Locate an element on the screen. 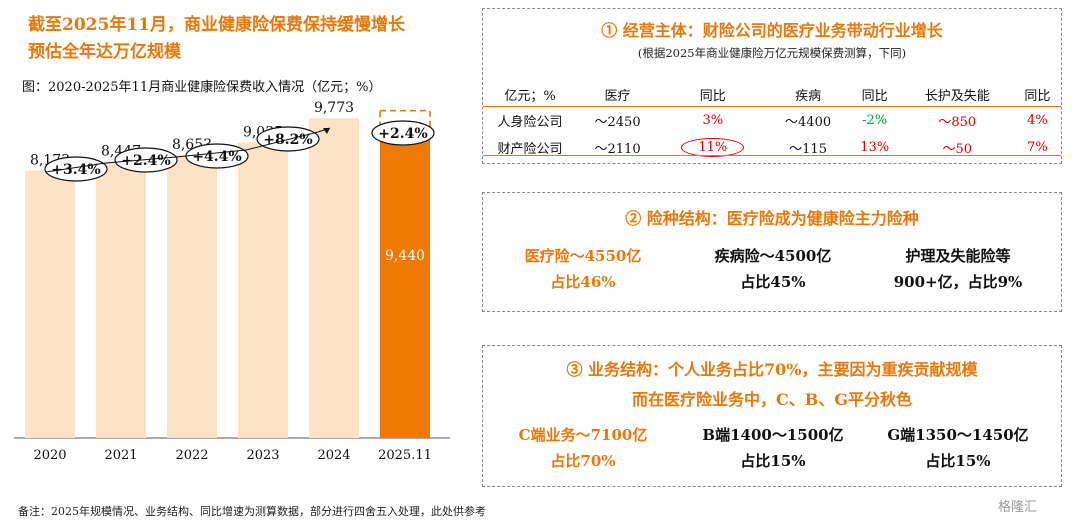  col-ltc-yoy: 同比 is located at coordinates (1037, 96).